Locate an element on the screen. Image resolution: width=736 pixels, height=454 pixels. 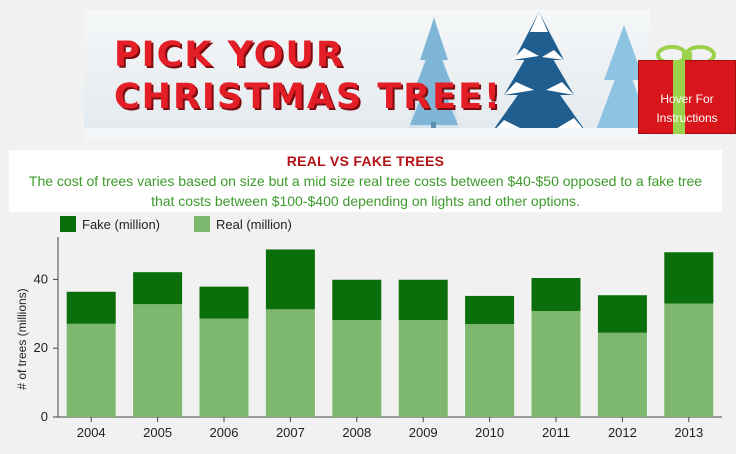
x-tick-label: 2006 is located at coordinates (224, 432).